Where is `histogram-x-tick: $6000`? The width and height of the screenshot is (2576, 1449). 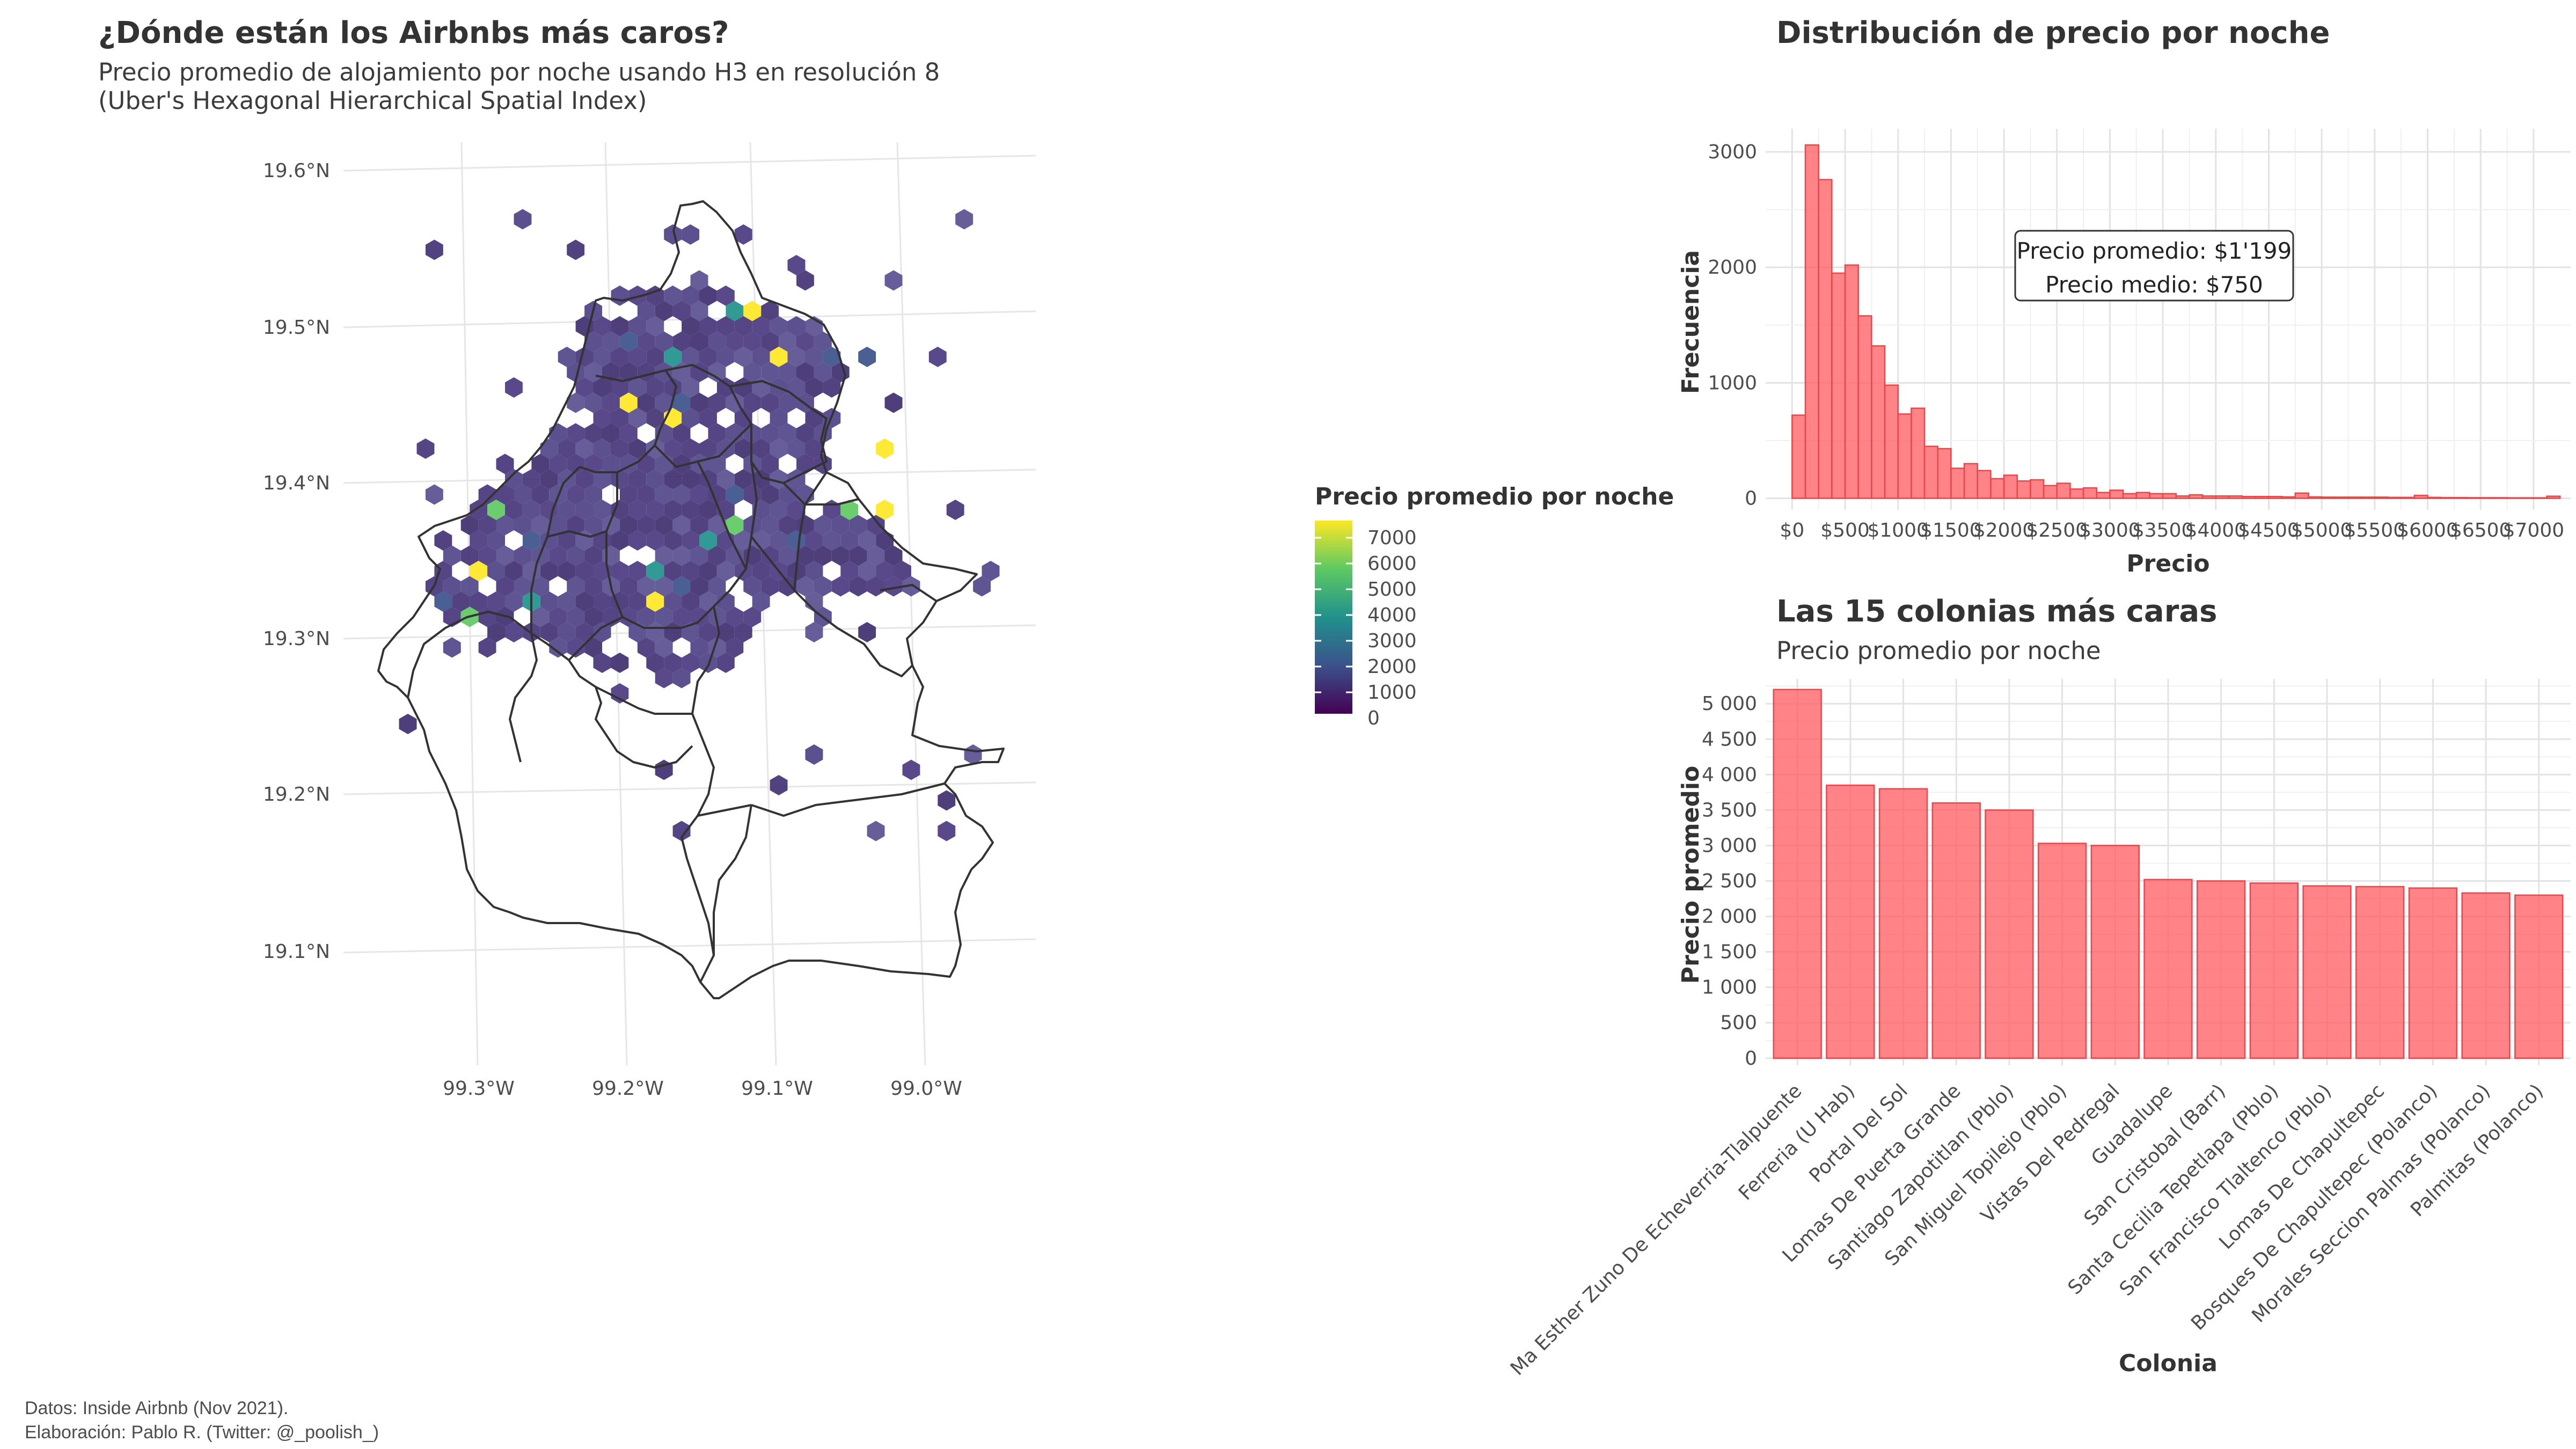 histogram-x-tick: $6000 is located at coordinates (2427, 530).